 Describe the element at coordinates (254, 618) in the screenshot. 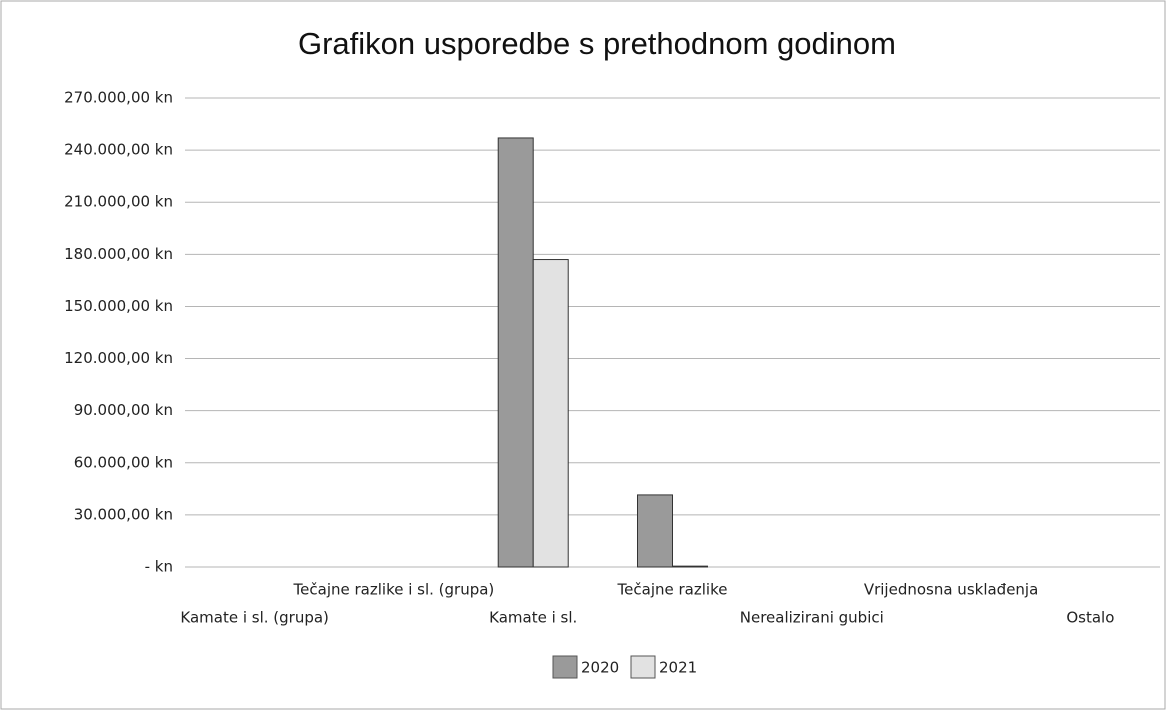

I see `x-tick-label: Kamate i sl. (grupa)` at that location.